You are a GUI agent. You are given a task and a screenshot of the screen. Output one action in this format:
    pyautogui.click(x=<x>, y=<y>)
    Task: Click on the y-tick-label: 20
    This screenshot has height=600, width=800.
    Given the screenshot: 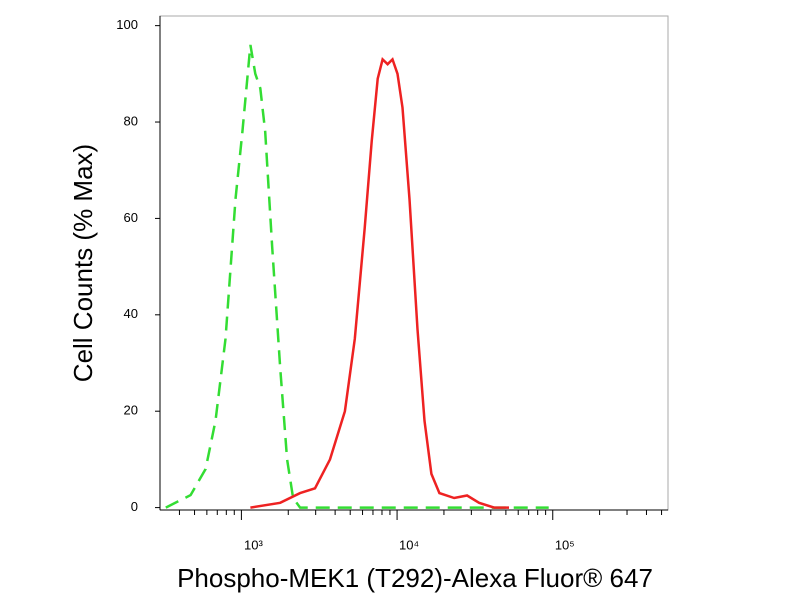 What is the action you would take?
    pyautogui.click(x=131, y=410)
    